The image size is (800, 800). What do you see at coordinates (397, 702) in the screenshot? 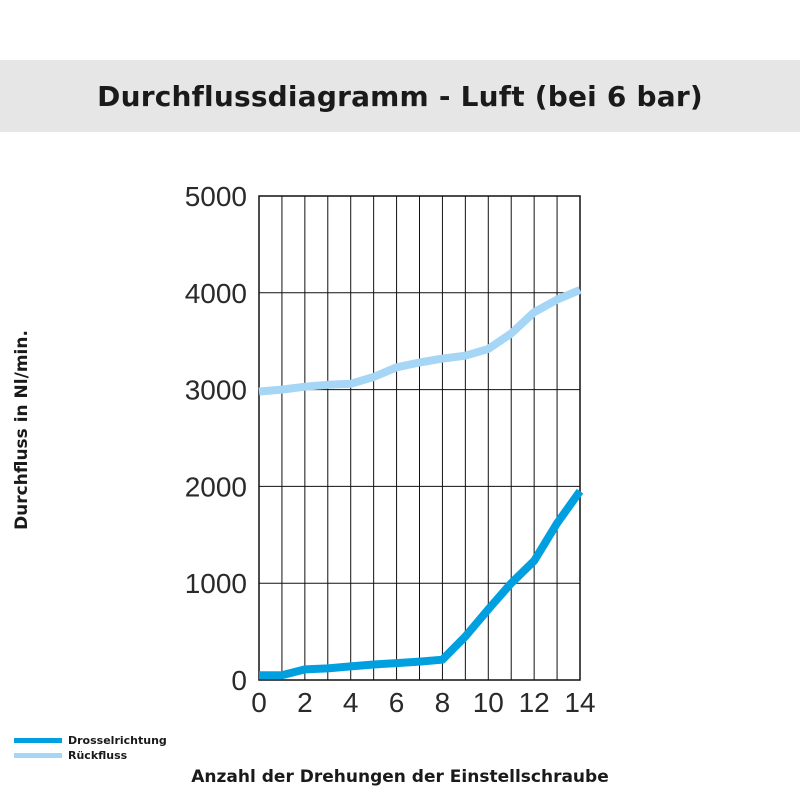
I see `x-tick-label: 6` at bounding box center [397, 702].